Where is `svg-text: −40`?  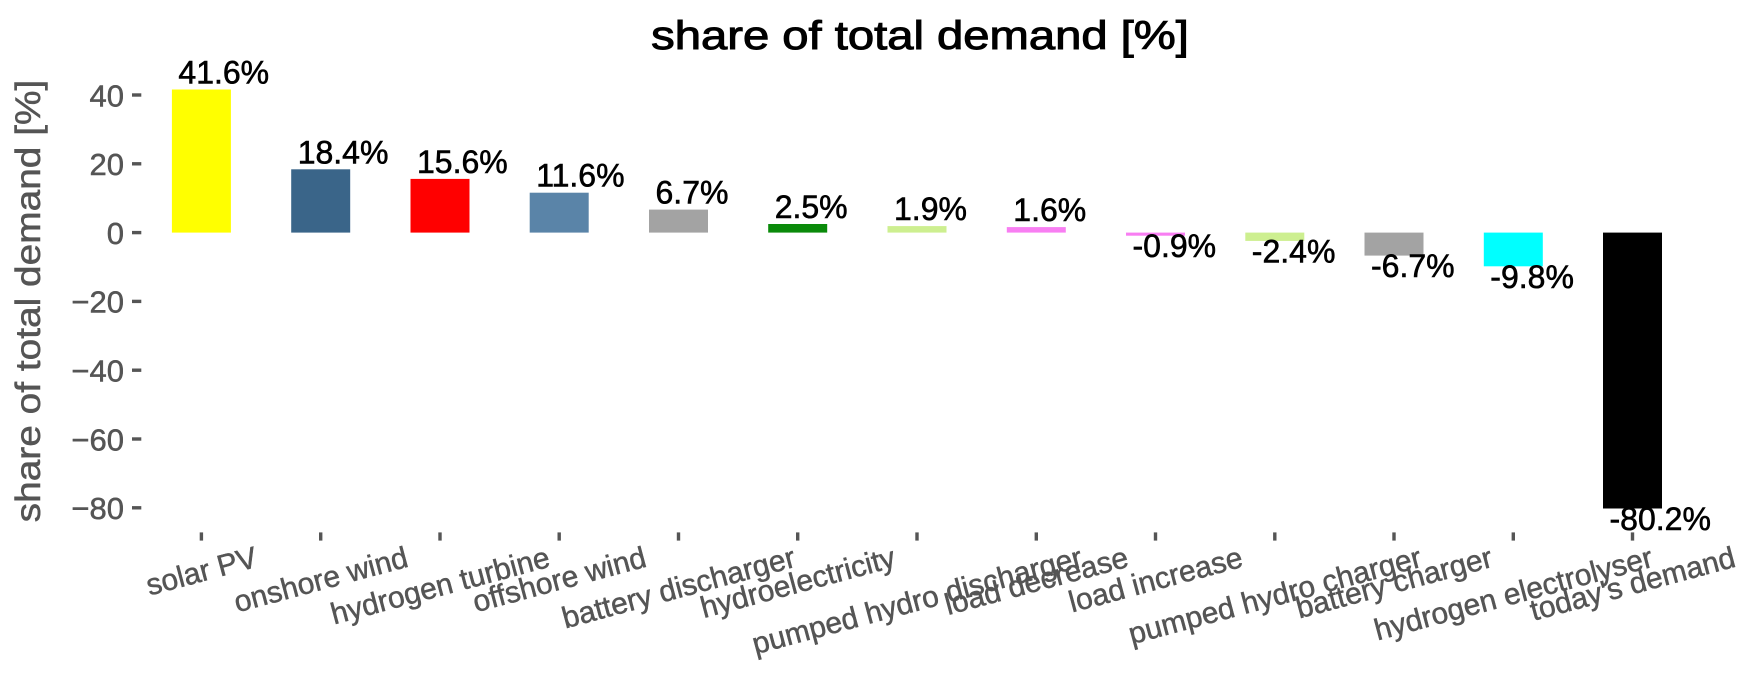 svg-text: −40 is located at coordinates (97, 371).